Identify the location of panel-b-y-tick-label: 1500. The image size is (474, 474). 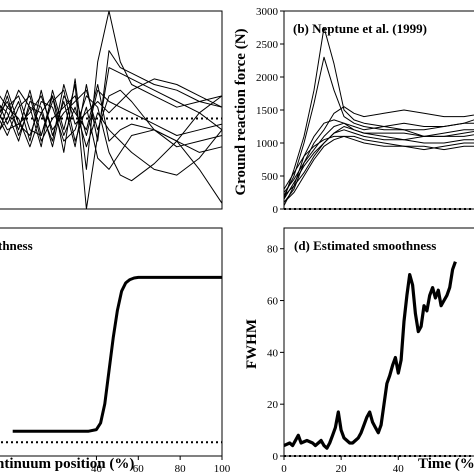
(267, 111).